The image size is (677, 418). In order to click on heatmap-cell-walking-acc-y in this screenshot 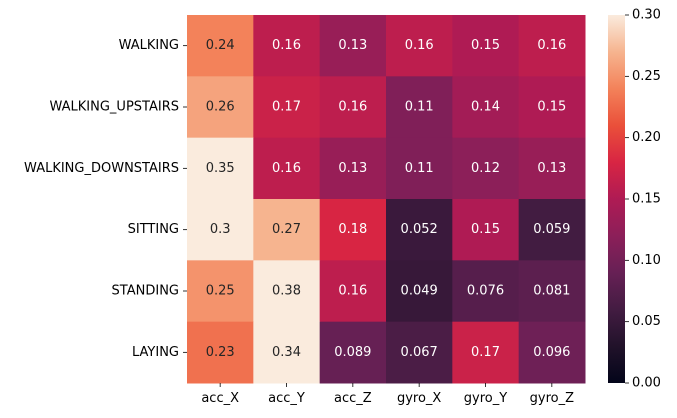, I will do `click(287, 46)`.